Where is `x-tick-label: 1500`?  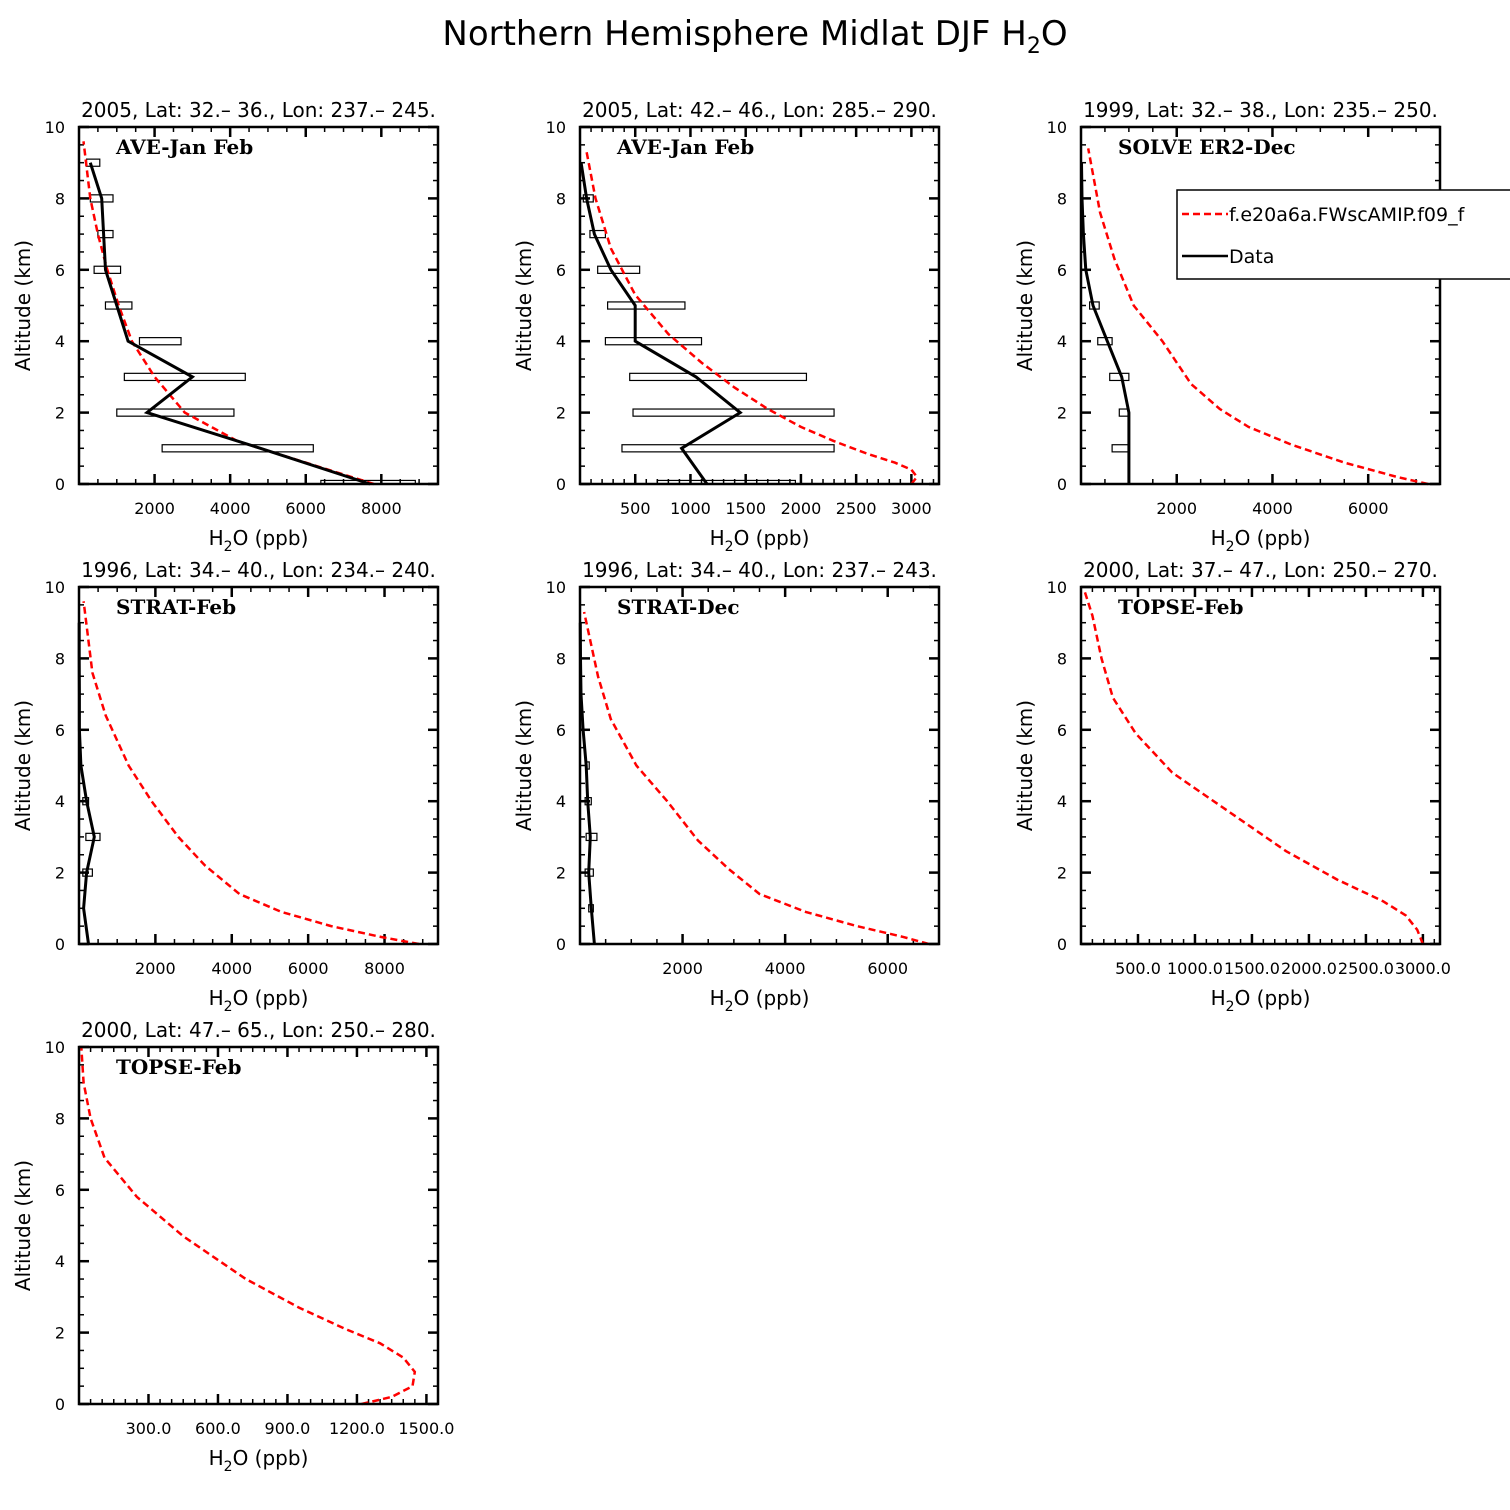
x-tick-label: 1500 is located at coordinates (745, 508).